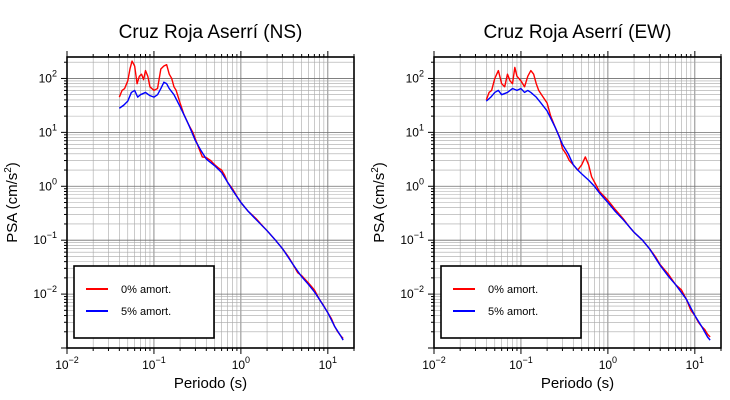 Image resolution: width=730 pixels, height=400 pixels. What do you see at coordinates (211, 32) in the screenshot?
I see `chart-title: Cruz Roja Aserrí (NS)` at bounding box center [211, 32].